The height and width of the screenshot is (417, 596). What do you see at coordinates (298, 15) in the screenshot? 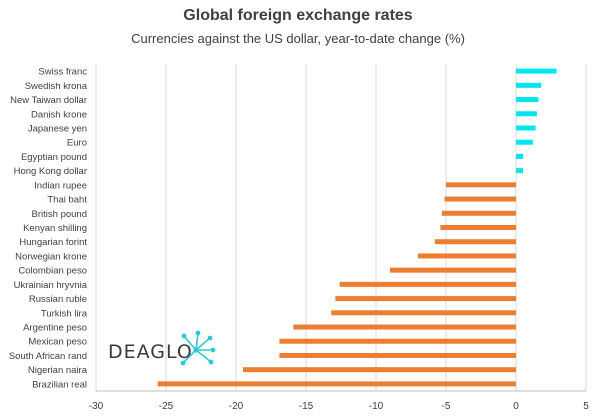
I see `chart-title: Global foreign exchange rates` at bounding box center [298, 15].